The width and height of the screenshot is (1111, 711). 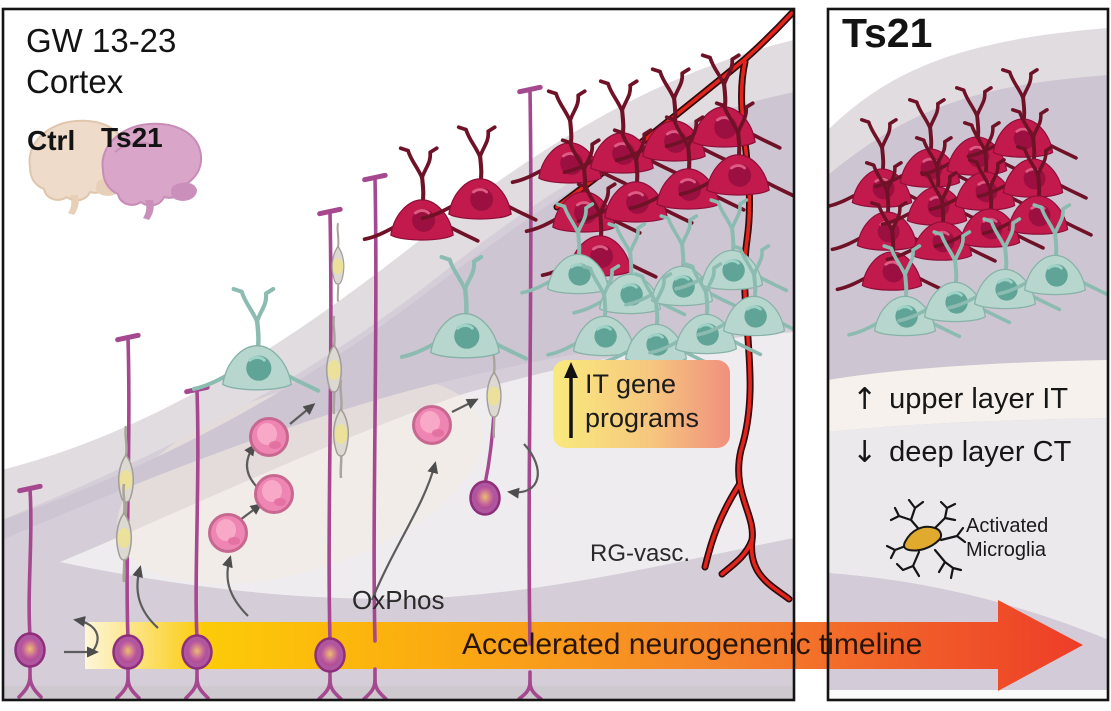 I want to click on upper-layer-it-line: ↑ upper layer IT, so click(x=960, y=399).